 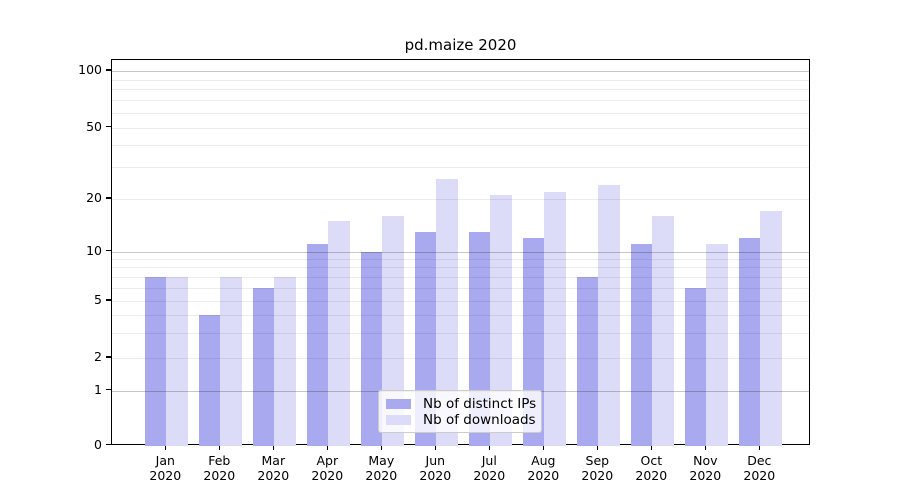 I want to click on x-tick-label-feb: Feb 2020, so click(x=219, y=468).